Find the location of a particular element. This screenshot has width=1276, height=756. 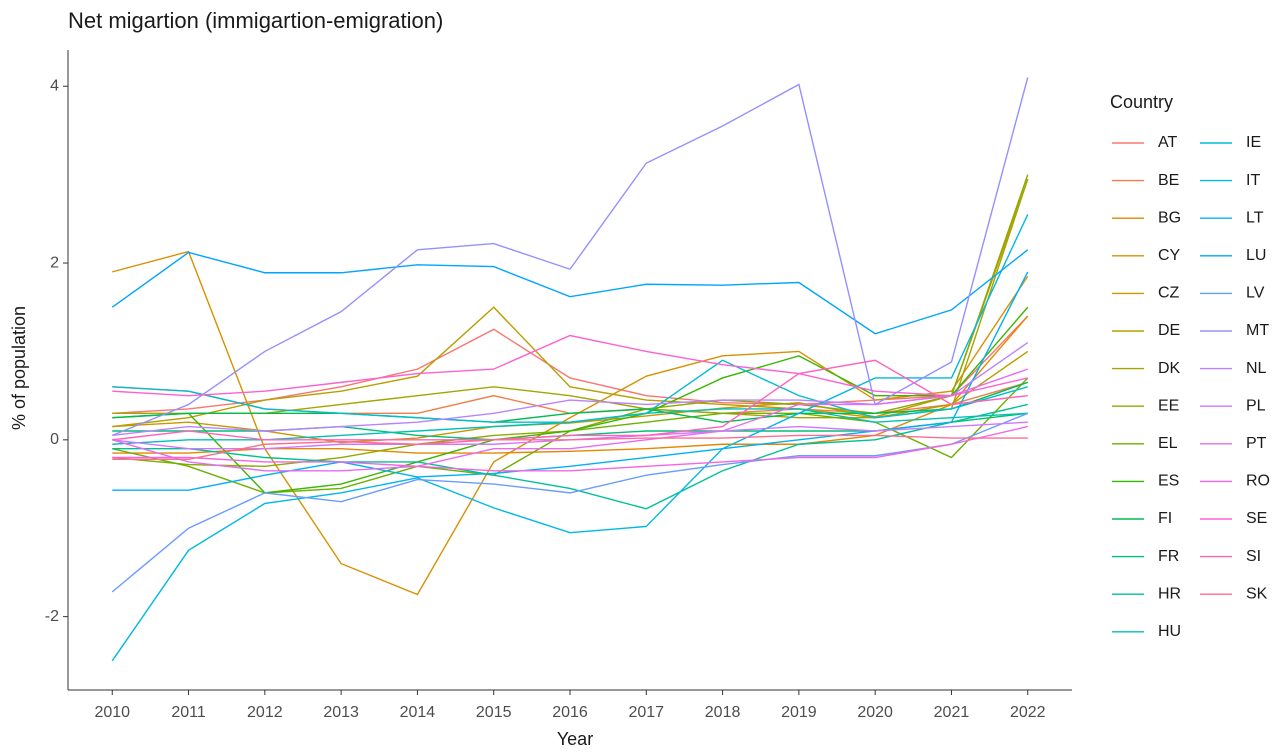

y-tick-label: 2 is located at coordinates (54, 262).